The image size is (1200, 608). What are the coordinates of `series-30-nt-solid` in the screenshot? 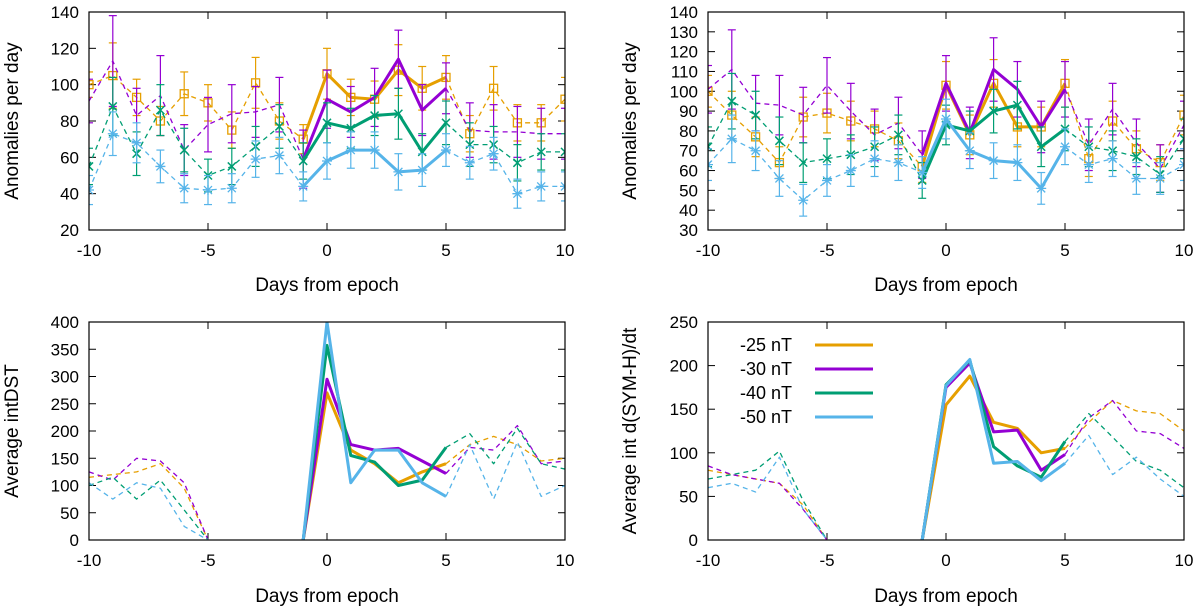 It's located at (374, 458).